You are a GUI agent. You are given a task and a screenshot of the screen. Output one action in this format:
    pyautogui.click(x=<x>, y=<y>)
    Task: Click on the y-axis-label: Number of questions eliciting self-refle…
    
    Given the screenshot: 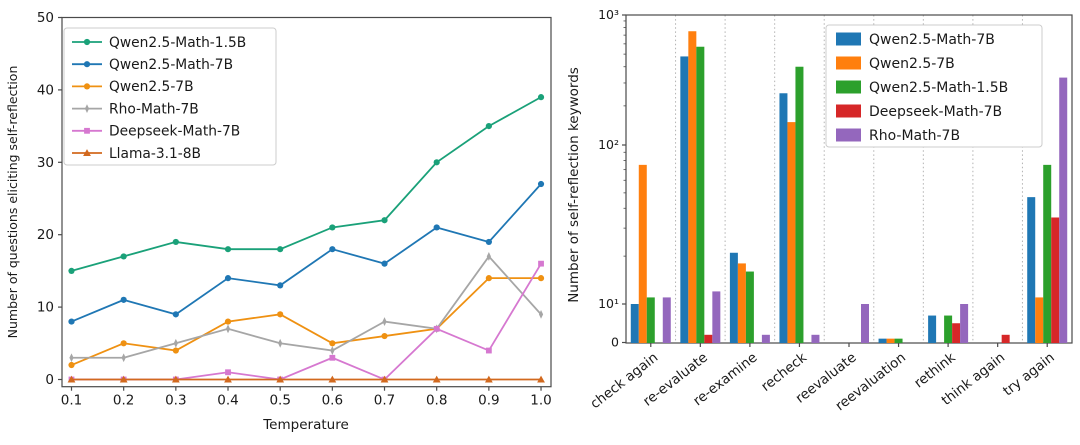 What is the action you would take?
    pyautogui.click(x=12, y=202)
    